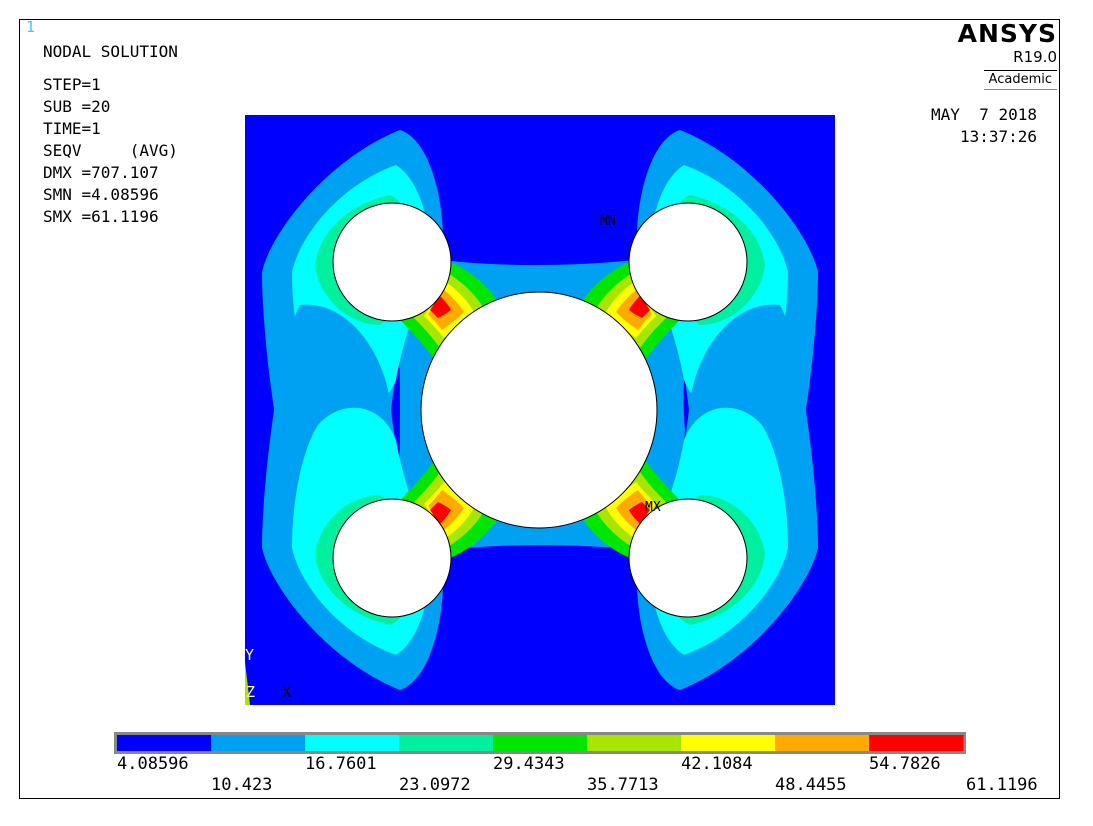  I want to click on info-smx: SMX =61.1196, so click(101, 216).